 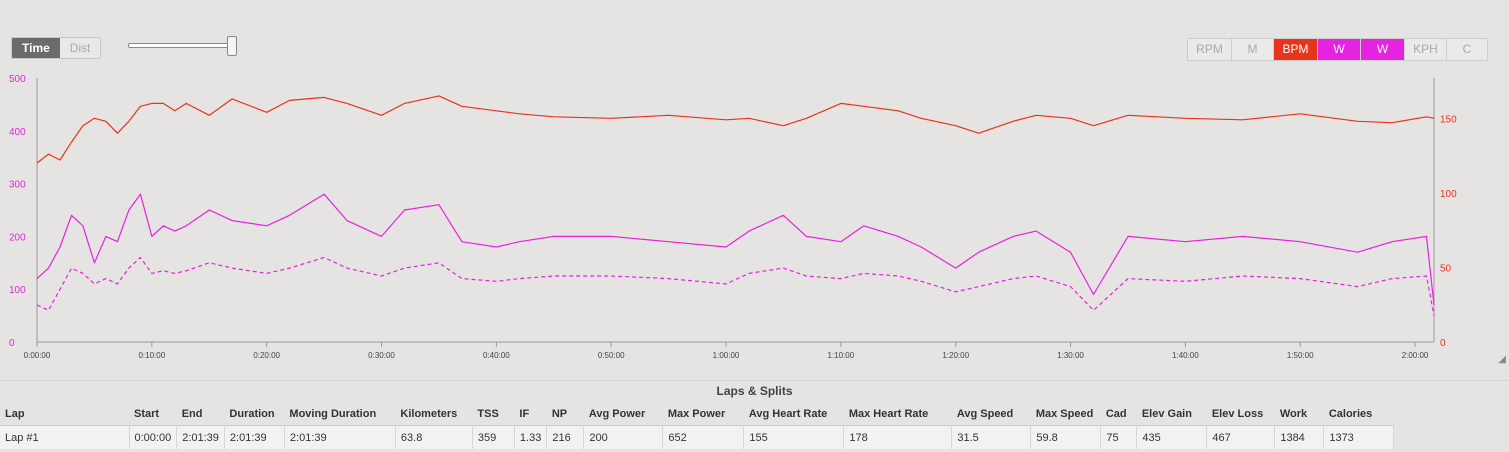 What do you see at coordinates (1119, 437) in the screenshot?
I see `table-cell: 75` at bounding box center [1119, 437].